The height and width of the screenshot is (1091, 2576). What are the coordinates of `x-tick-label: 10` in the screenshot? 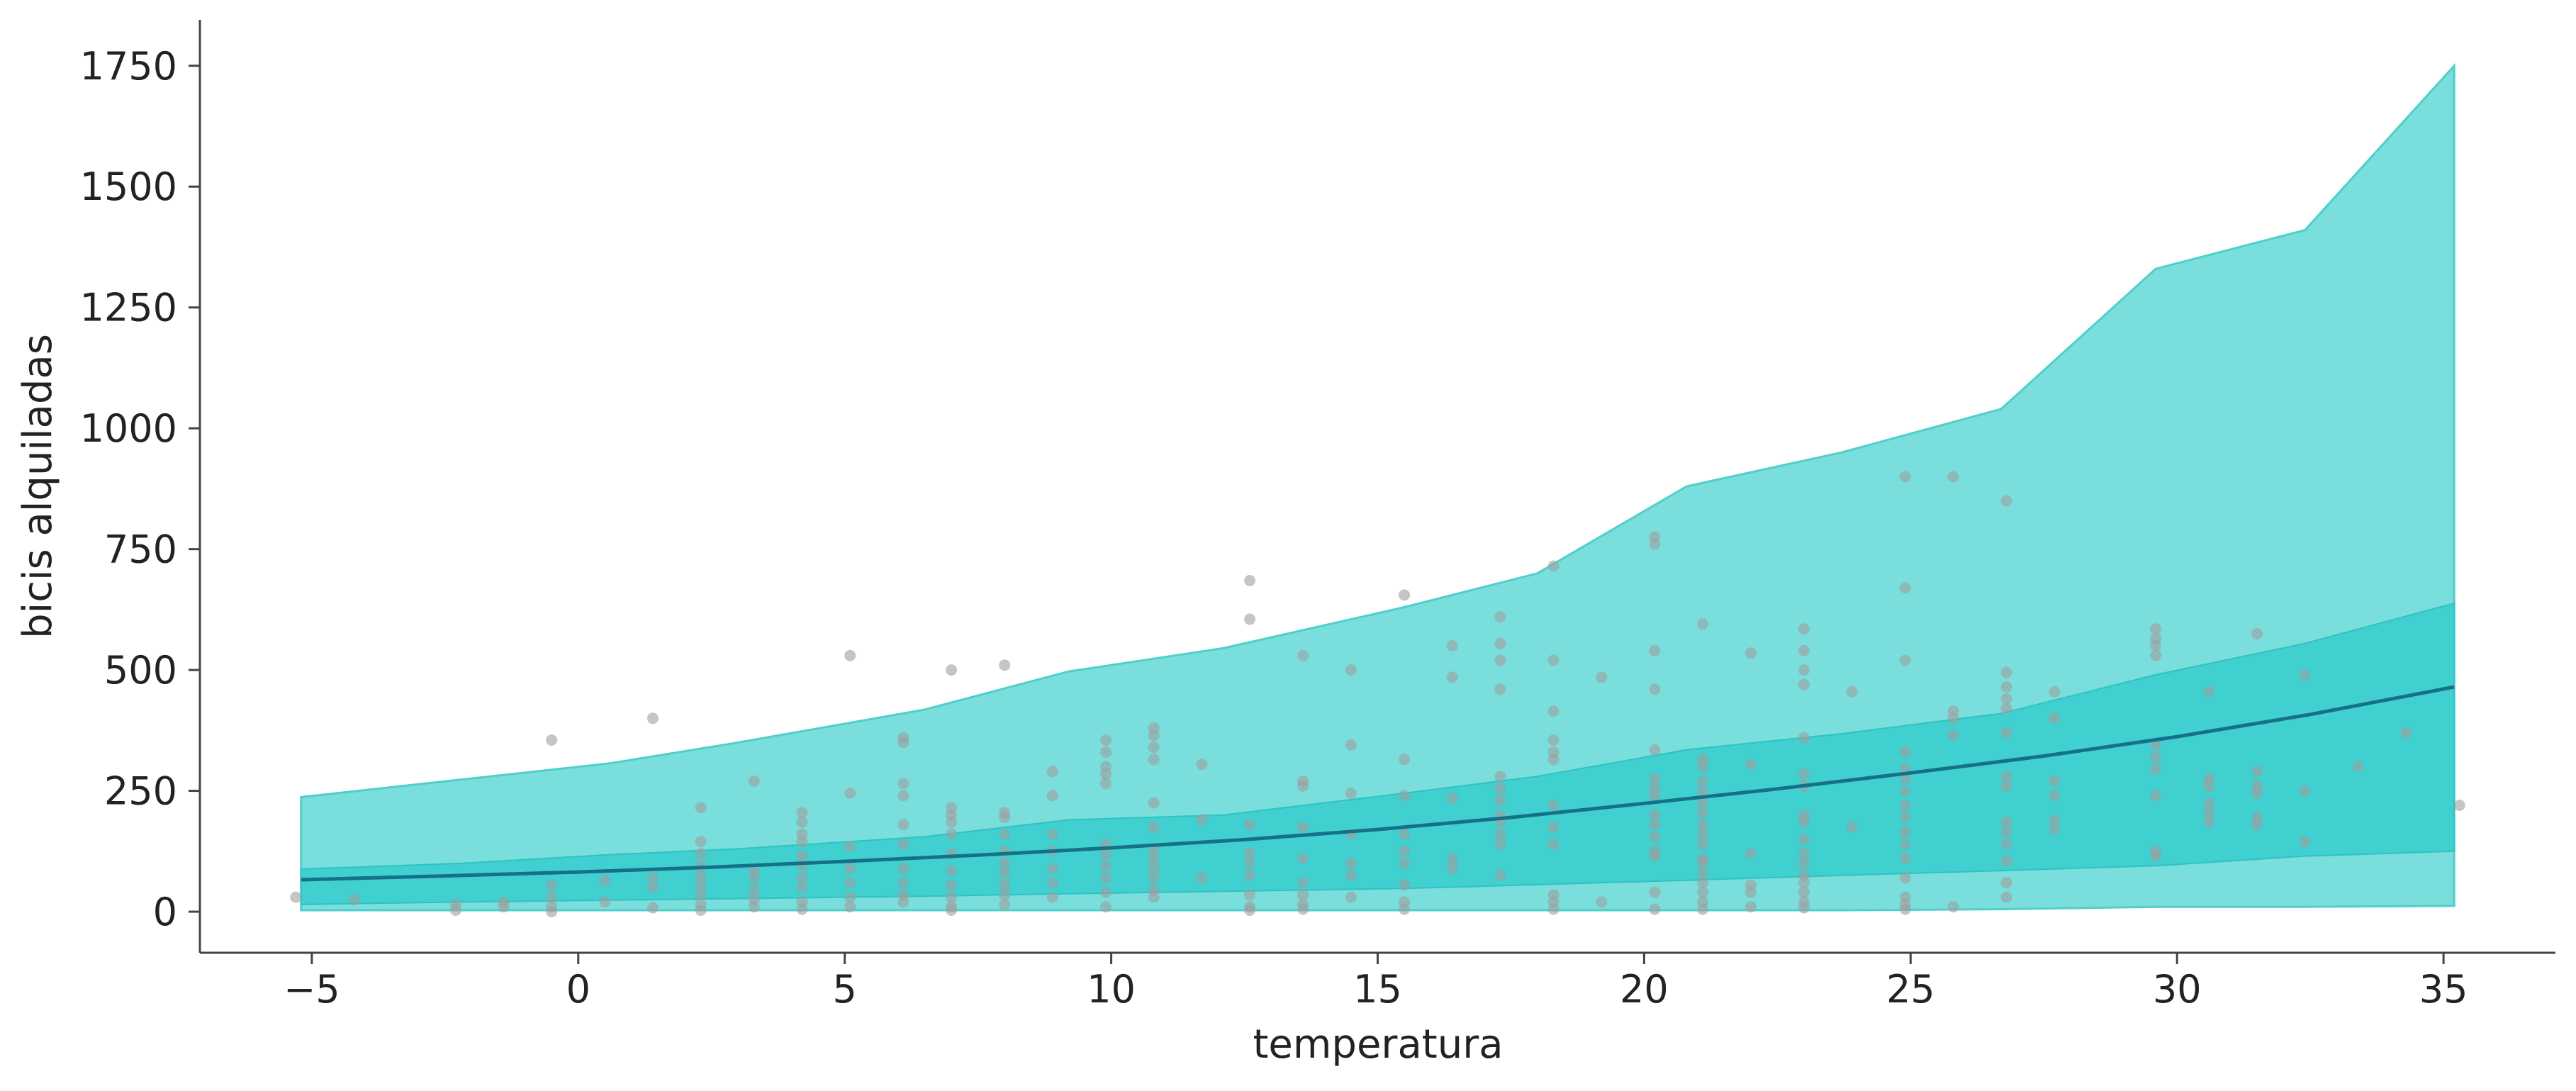 It's located at (1111, 990).